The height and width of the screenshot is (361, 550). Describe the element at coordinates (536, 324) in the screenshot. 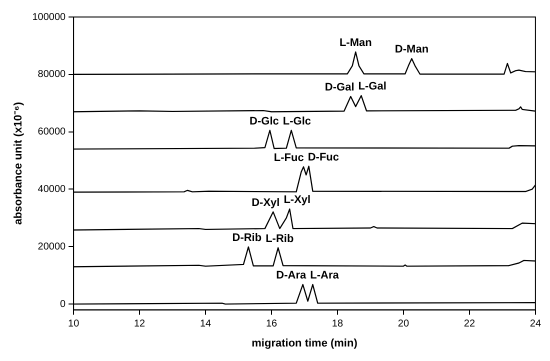

I see `x-tick-label: 24` at that location.